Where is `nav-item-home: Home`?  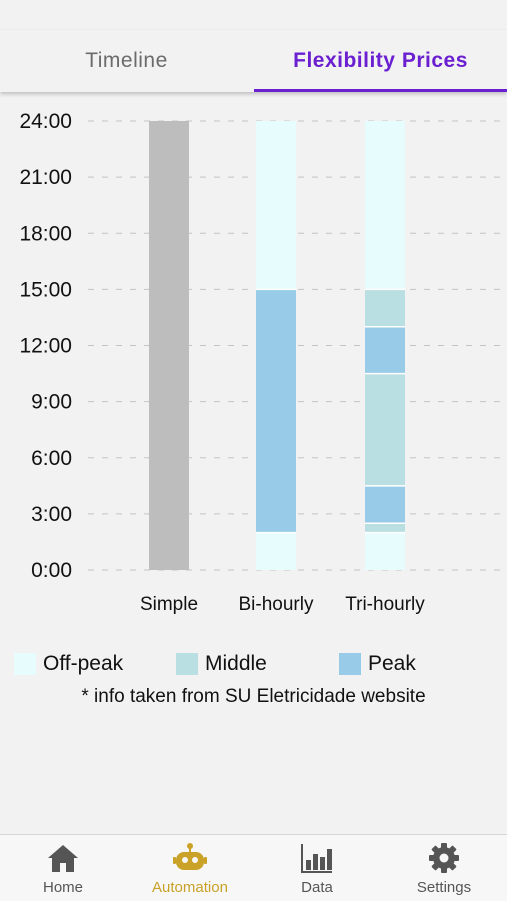
nav-item-home: Home is located at coordinates (63, 870).